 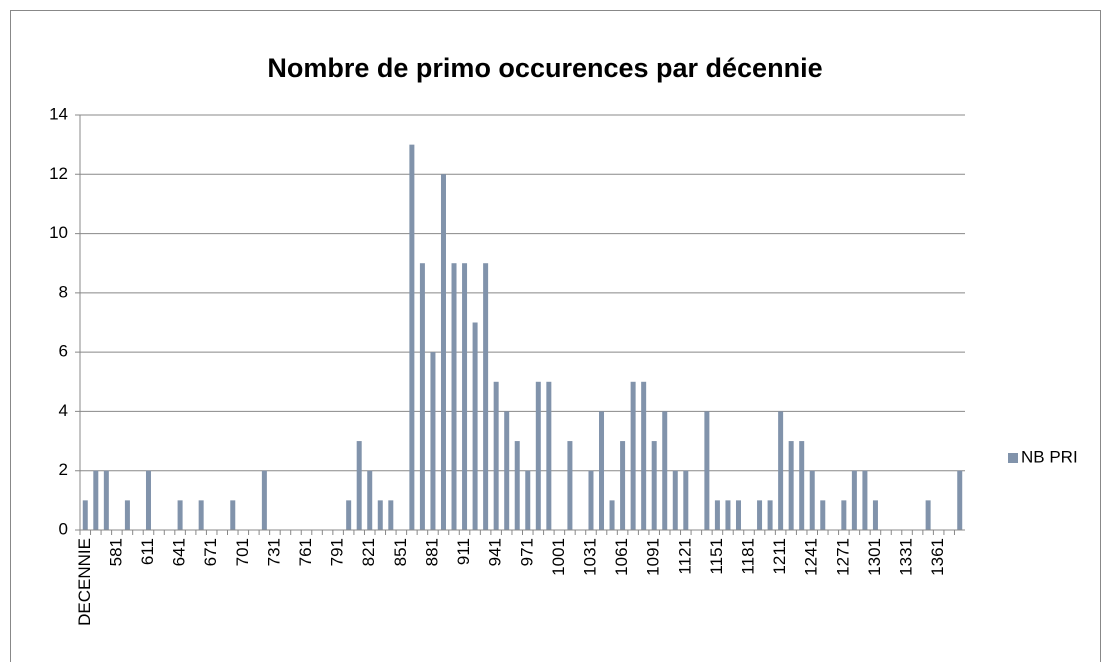 What do you see at coordinates (63, 351) in the screenshot?
I see `y-tick-label: 6` at bounding box center [63, 351].